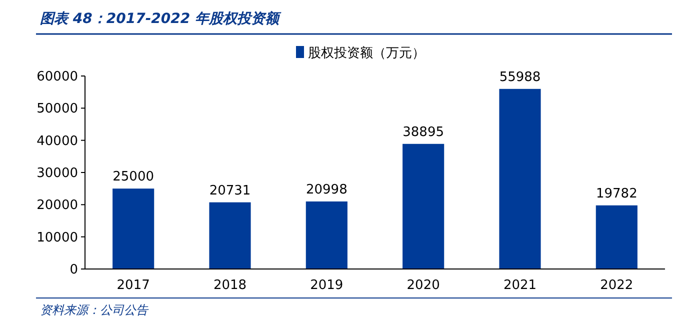 The image size is (697, 324). What do you see at coordinates (161, 18) in the screenshot?
I see `chart-title: 图表 48：2017-2022 年股权投资额` at bounding box center [161, 18].